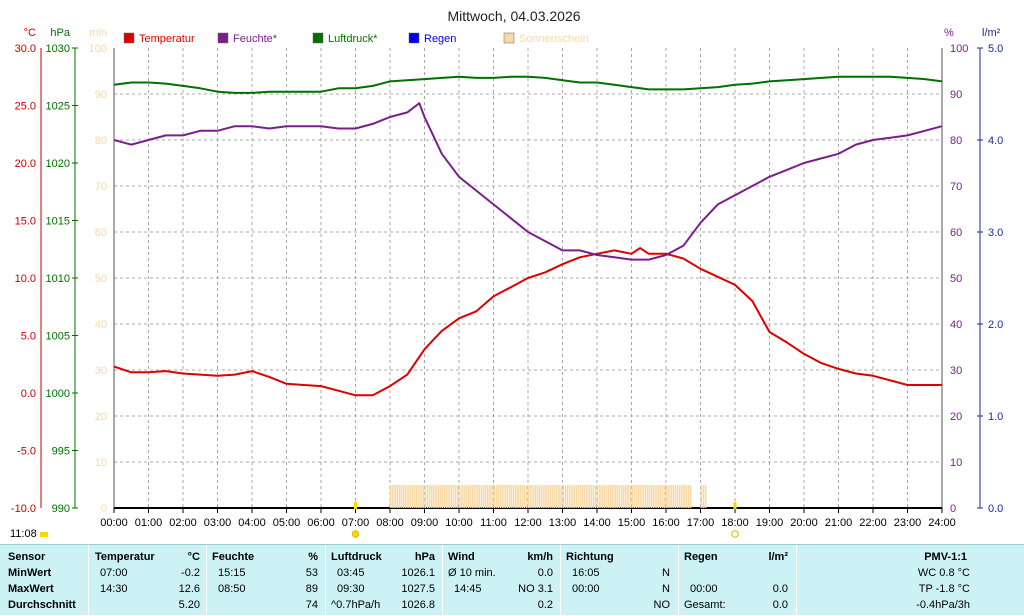 The width and height of the screenshot is (1024, 616). What do you see at coordinates (58, 279) in the screenshot?
I see `y-tick-label: 1010` at bounding box center [58, 279].